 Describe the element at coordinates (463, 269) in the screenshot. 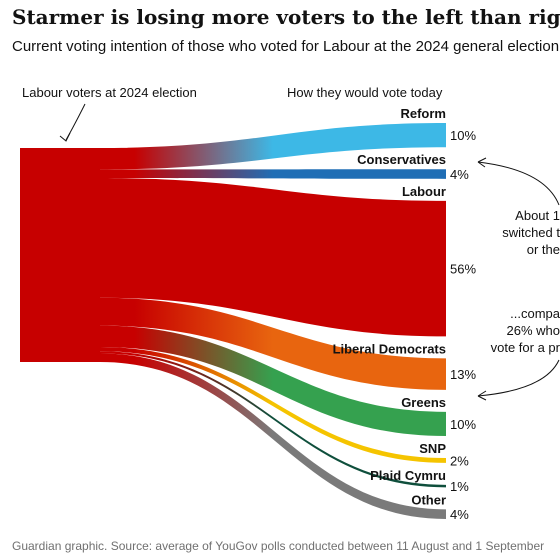

I see `percent-label-labour: 56%` at that location.